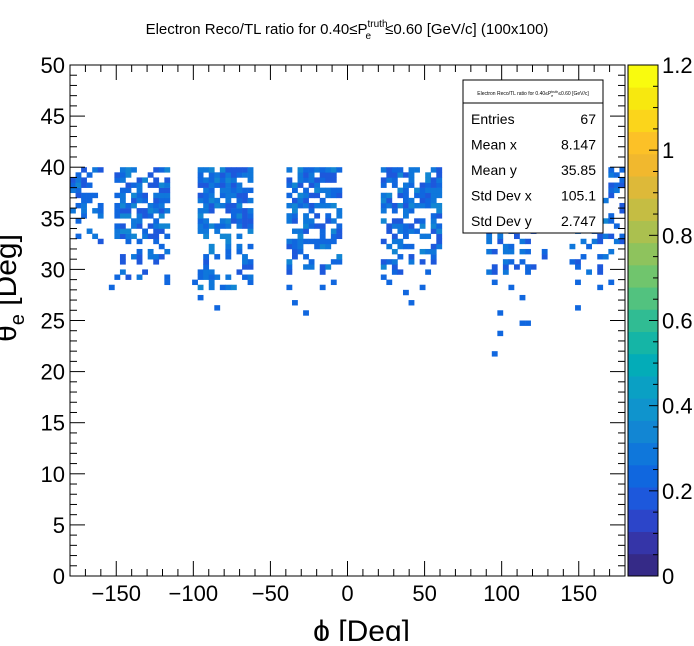 This screenshot has width=694, height=646. What do you see at coordinates (578, 145) in the screenshot?
I see `stats-value: 8.147` at bounding box center [578, 145].